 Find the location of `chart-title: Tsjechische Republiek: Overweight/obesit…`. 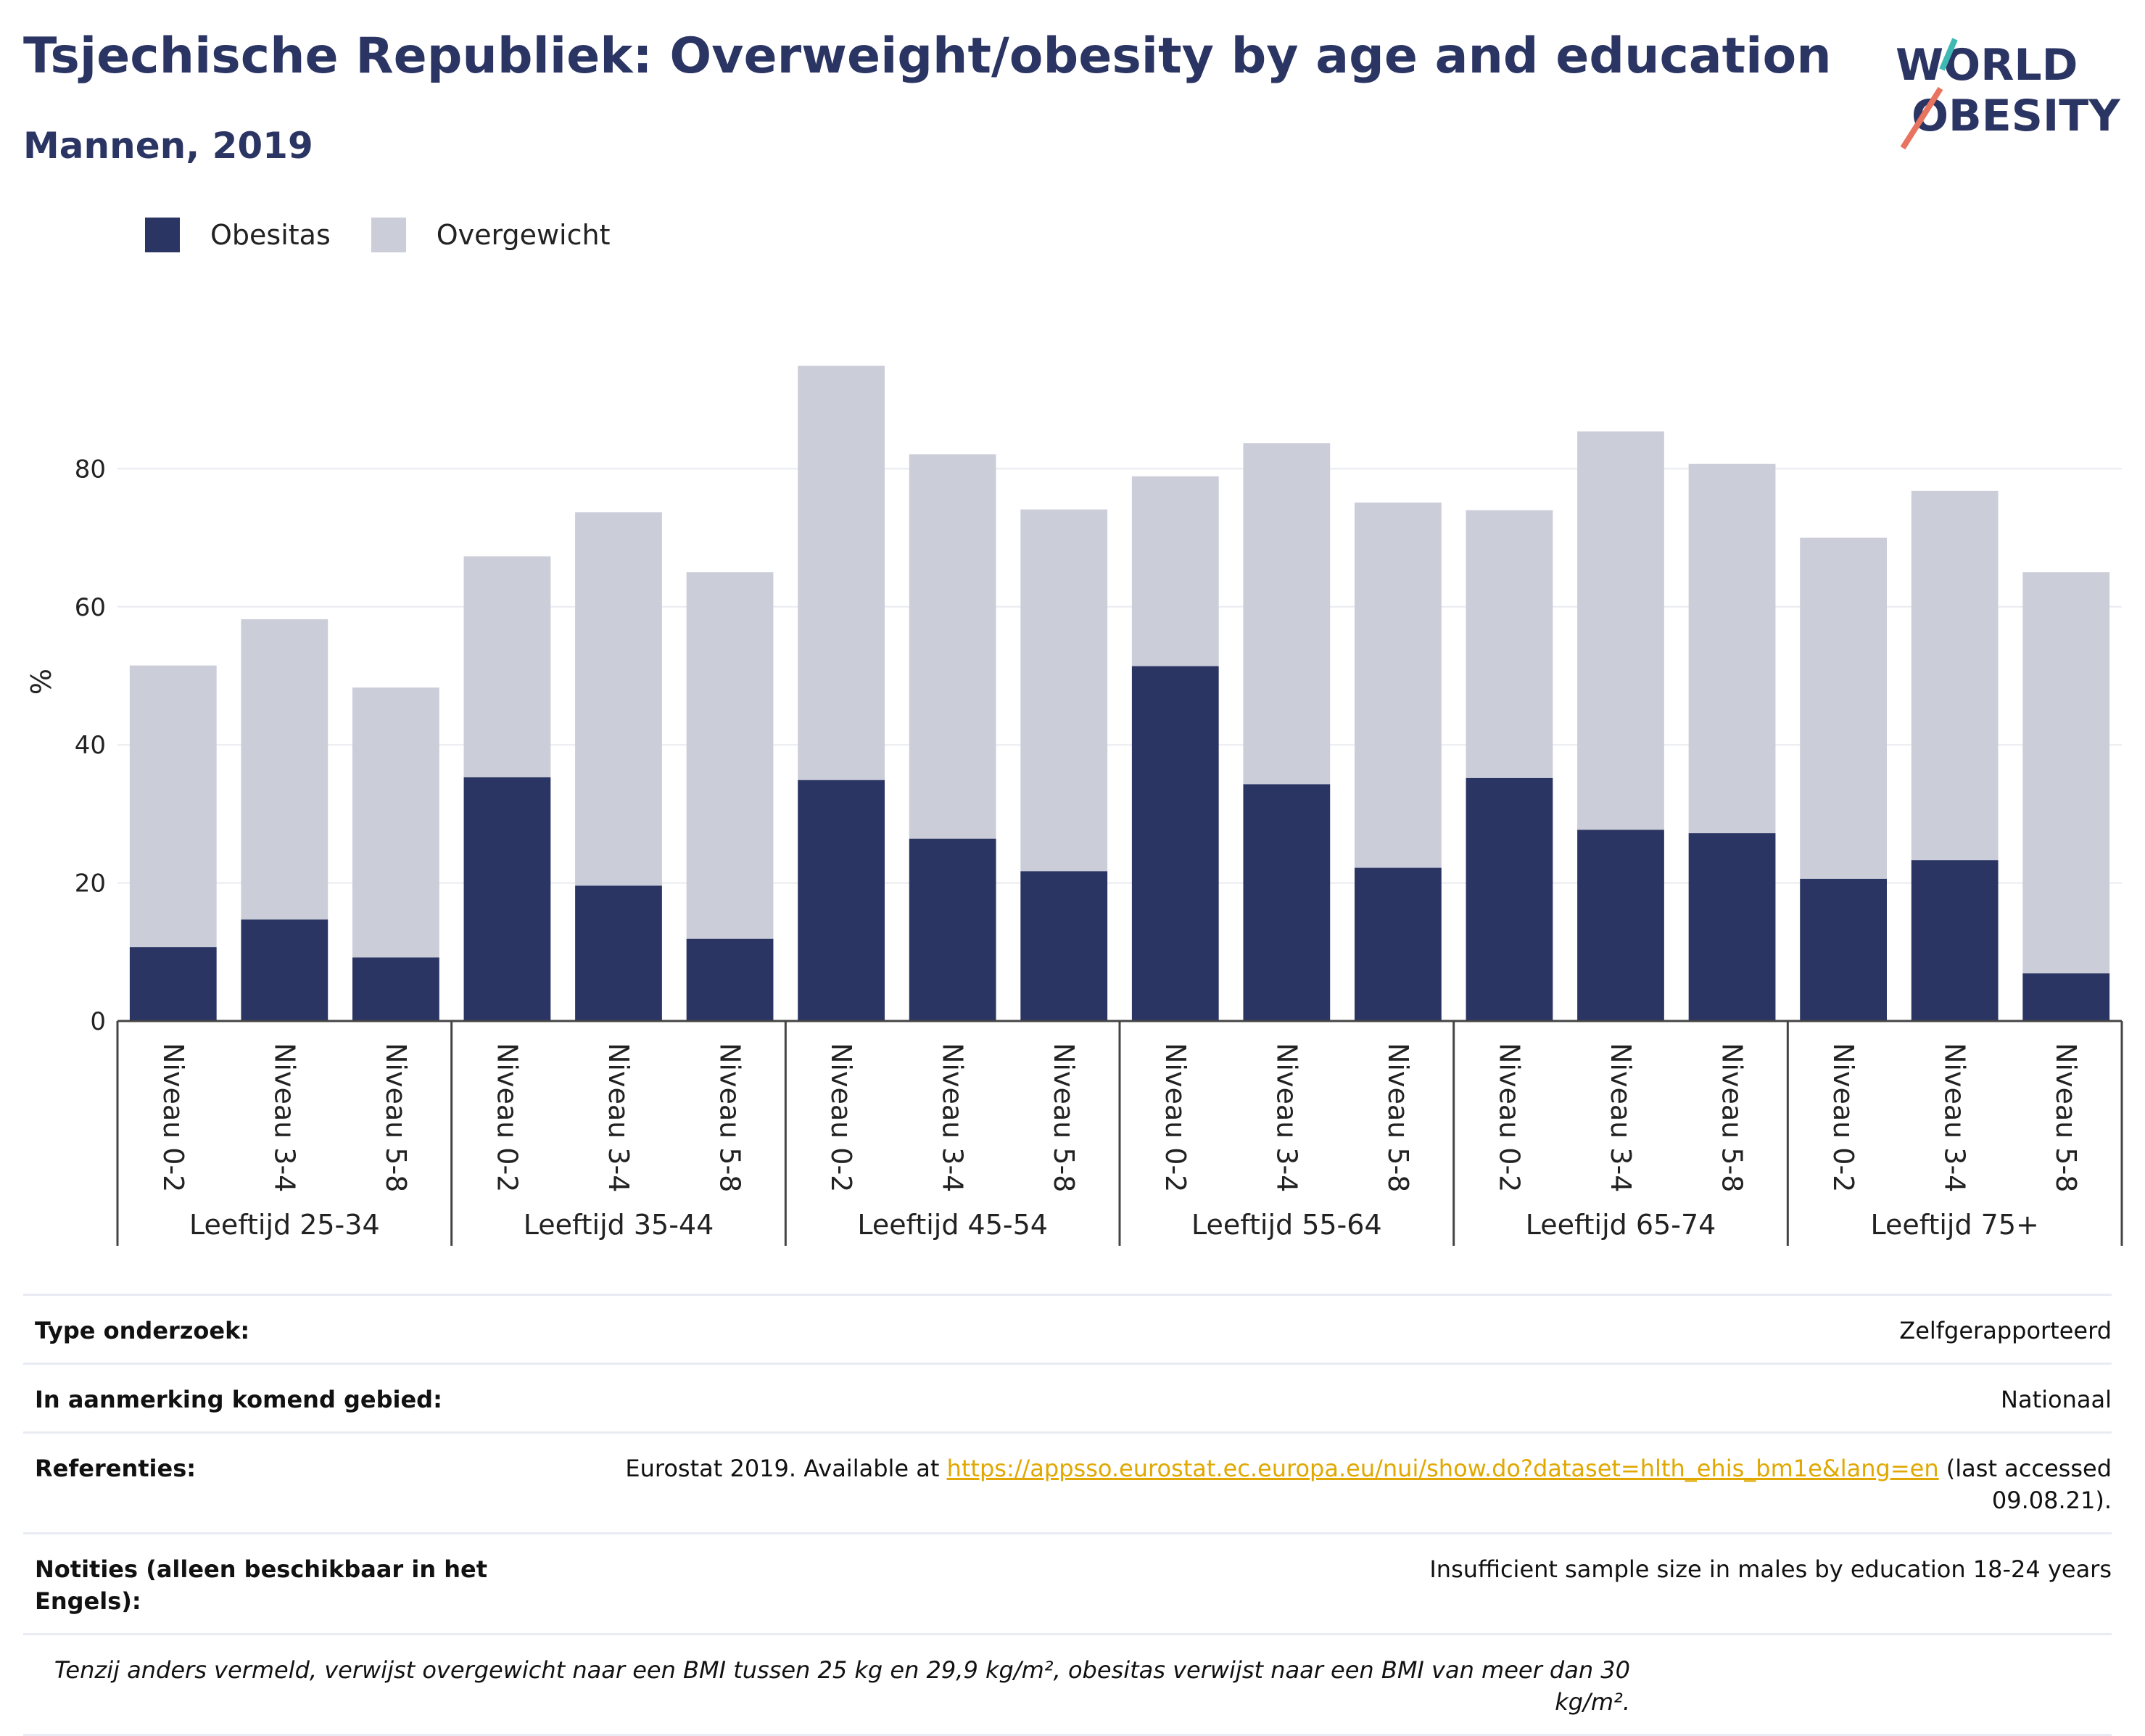

chart-title: Tsjechische Republiek: Overweight/obesit… is located at coordinates (928, 56).